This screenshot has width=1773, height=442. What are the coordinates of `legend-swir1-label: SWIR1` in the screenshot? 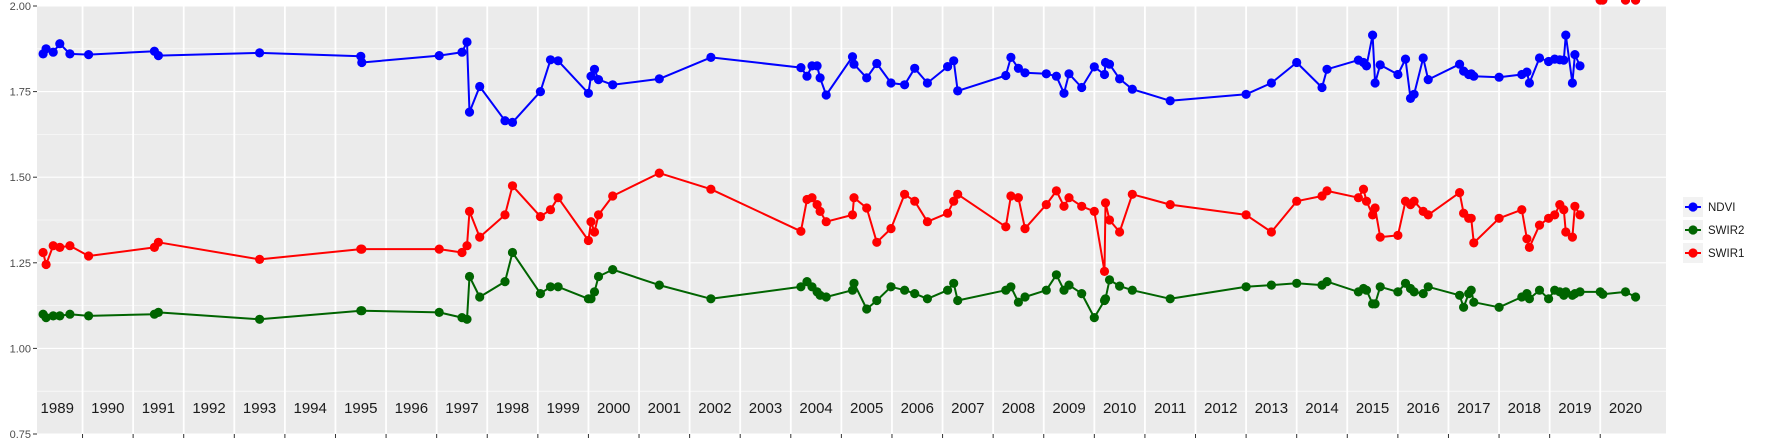 It's located at (1726, 254).